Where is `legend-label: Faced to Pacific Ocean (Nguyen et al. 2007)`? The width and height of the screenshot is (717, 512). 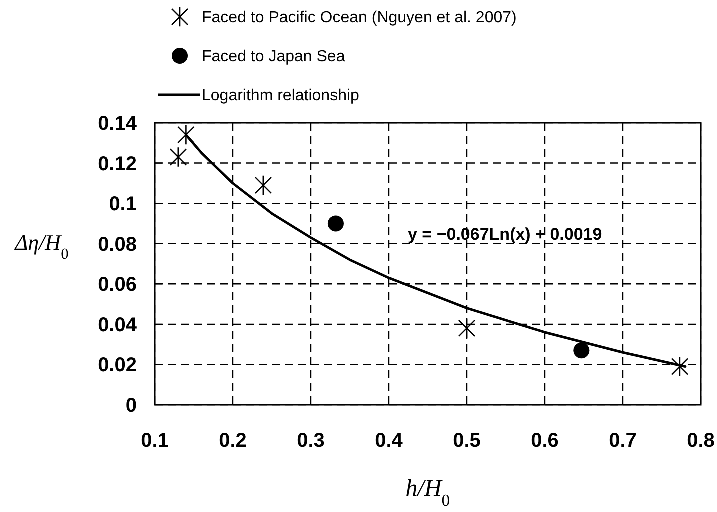
legend-label: Faced to Pacific Ocean (Nguyen et al. 2007) is located at coordinates (359, 18).